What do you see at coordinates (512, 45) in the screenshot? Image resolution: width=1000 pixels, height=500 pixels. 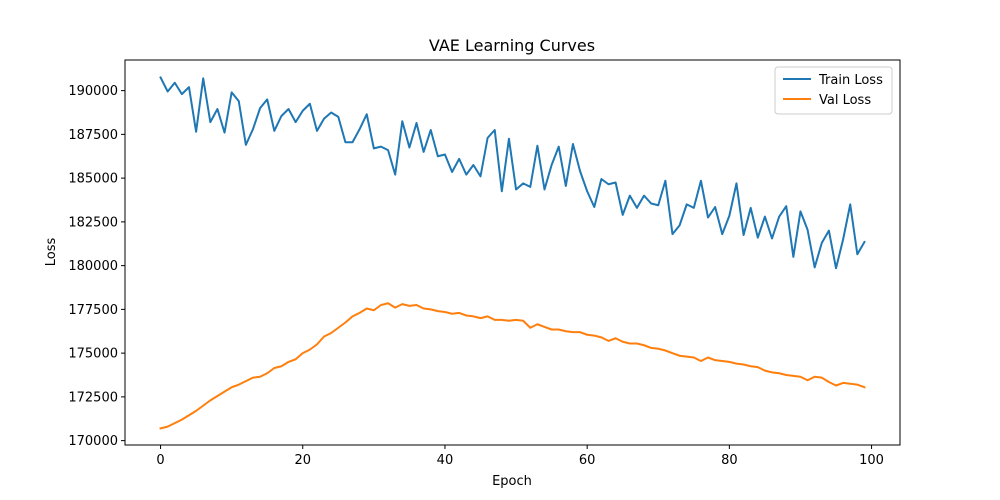 I see `chart-title: VAE Learning Curves` at bounding box center [512, 45].